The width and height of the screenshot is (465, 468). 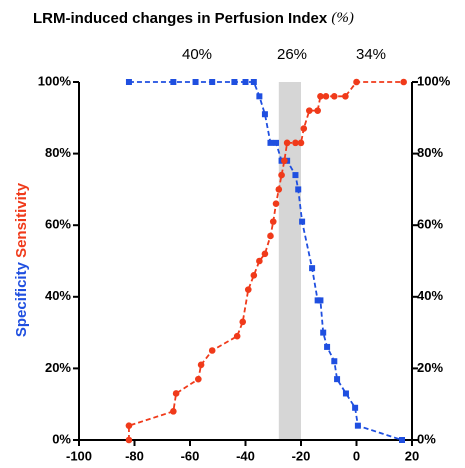 What do you see at coordinates (430, 367) in the screenshot?
I see `y2-tick-label: 20%` at bounding box center [430, 367].